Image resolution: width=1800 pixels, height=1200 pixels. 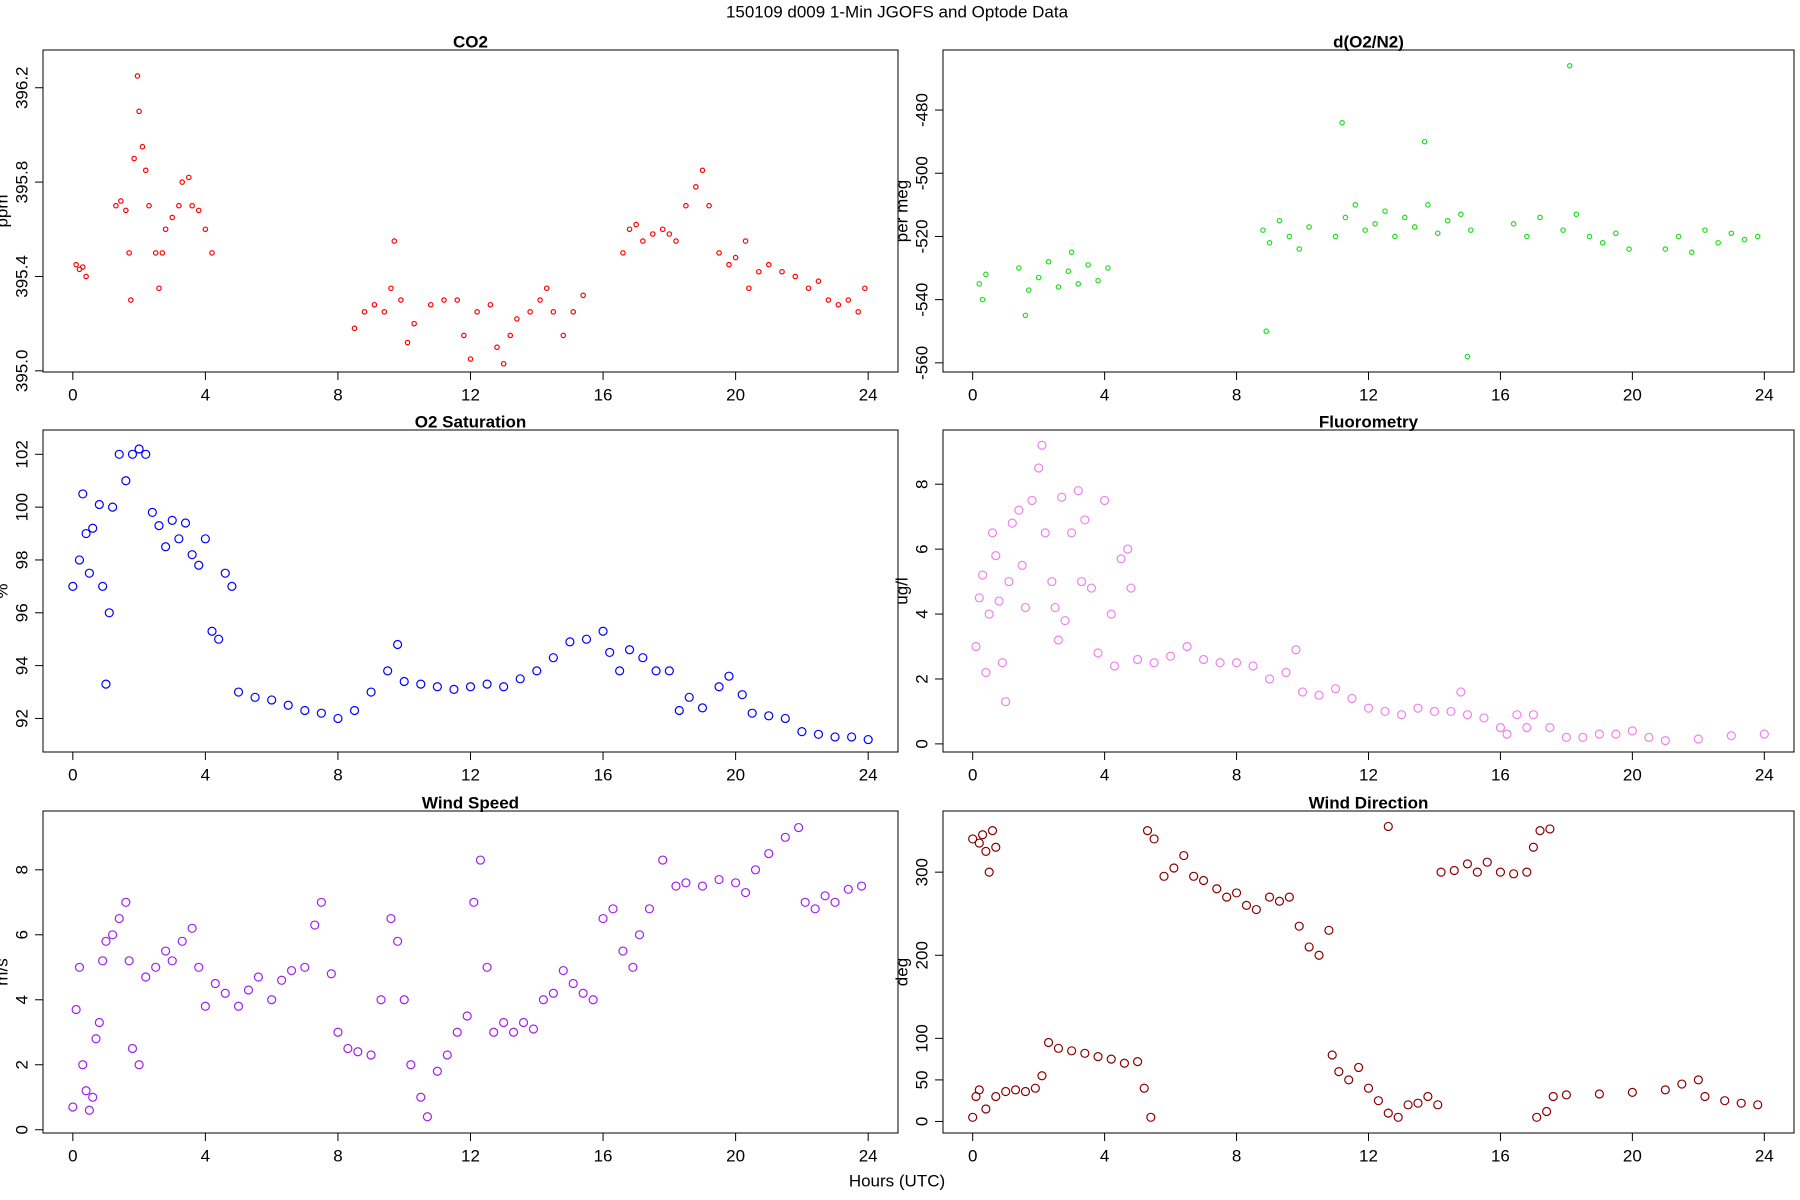 I want to click on x-tick-label: 0, so click(x=972, y=394).